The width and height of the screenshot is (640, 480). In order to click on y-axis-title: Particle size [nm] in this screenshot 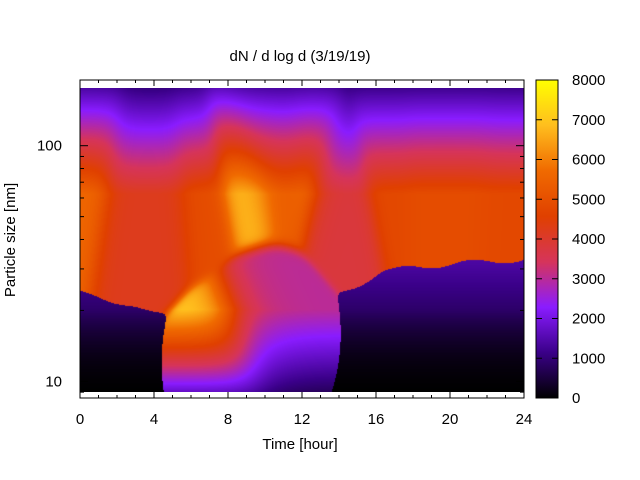, I will do `click(10, 240)`.